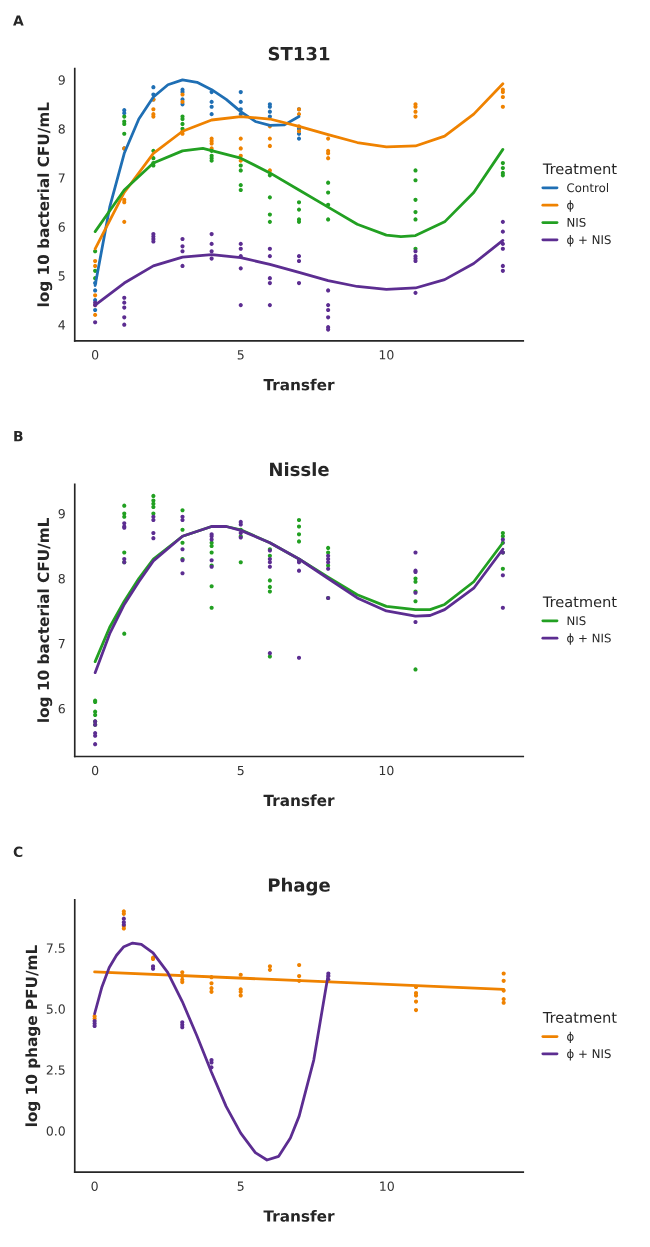 This screenshot has height=1247, width=650. I want to click on chart-title: Nissle, so click(299, 469).